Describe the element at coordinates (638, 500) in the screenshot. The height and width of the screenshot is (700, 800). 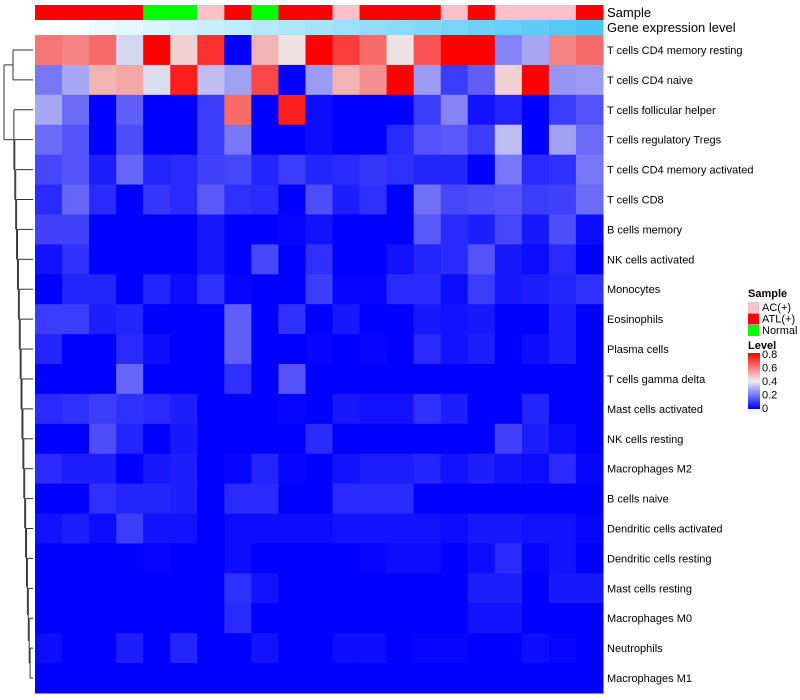
I see `row-label: B cells naive` at that location.